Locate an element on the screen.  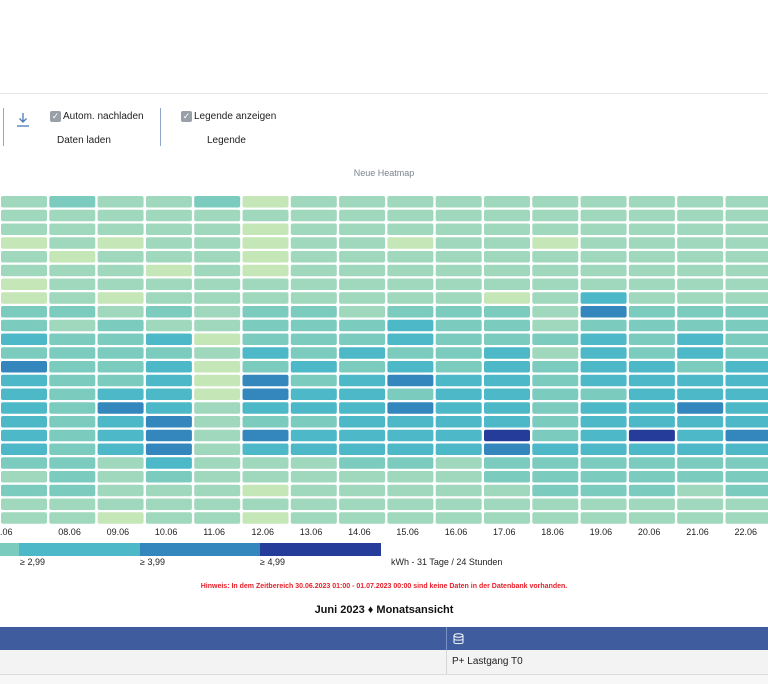
x-tick-label: 12.06 is located at coordinates (263, 532).